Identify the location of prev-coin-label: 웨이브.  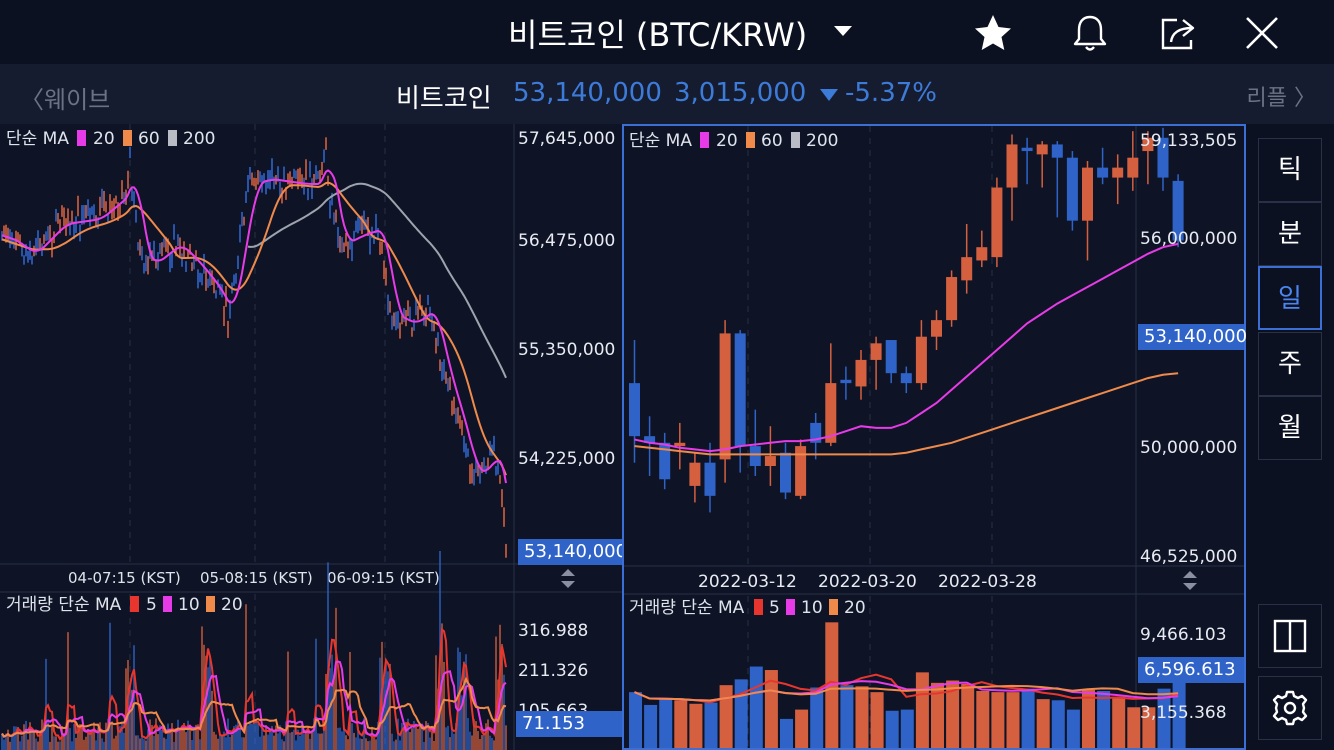
(77, 100).